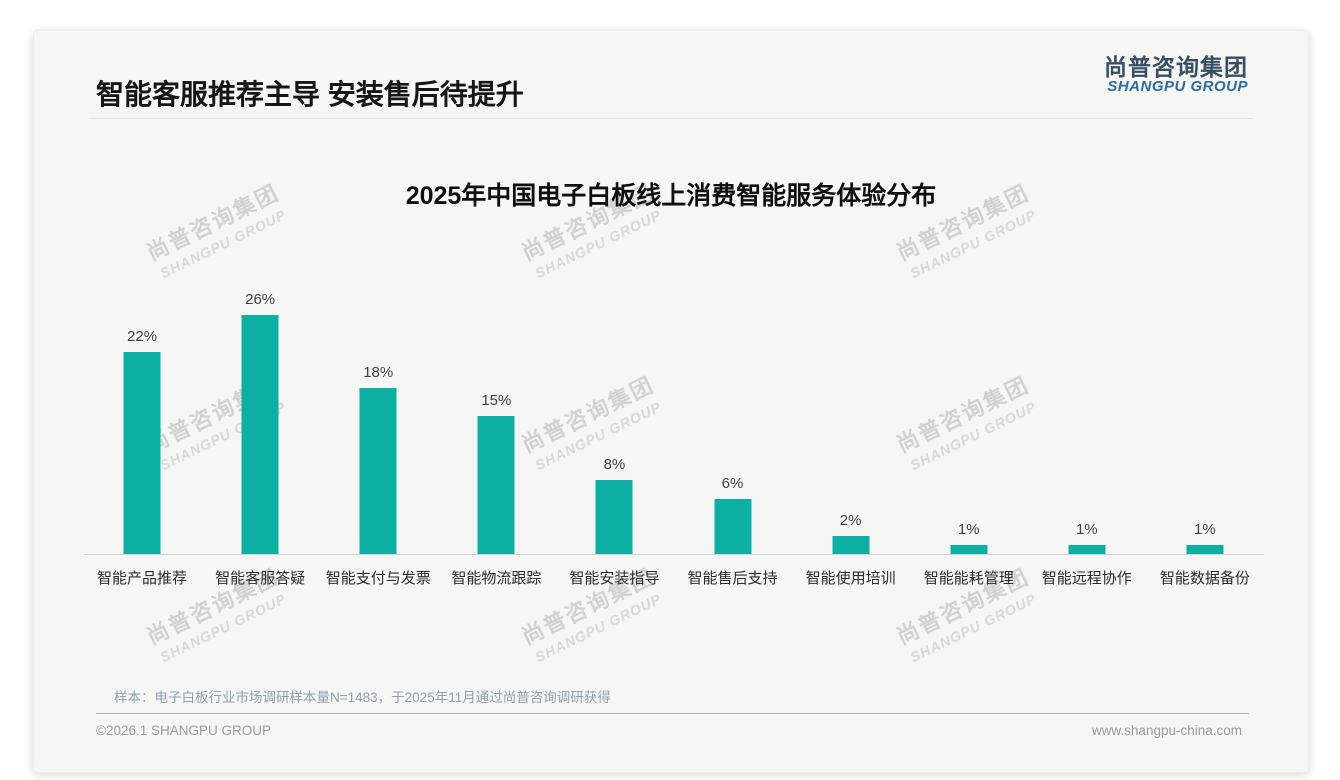  I want to click on footer-divider, so click(672, 713).